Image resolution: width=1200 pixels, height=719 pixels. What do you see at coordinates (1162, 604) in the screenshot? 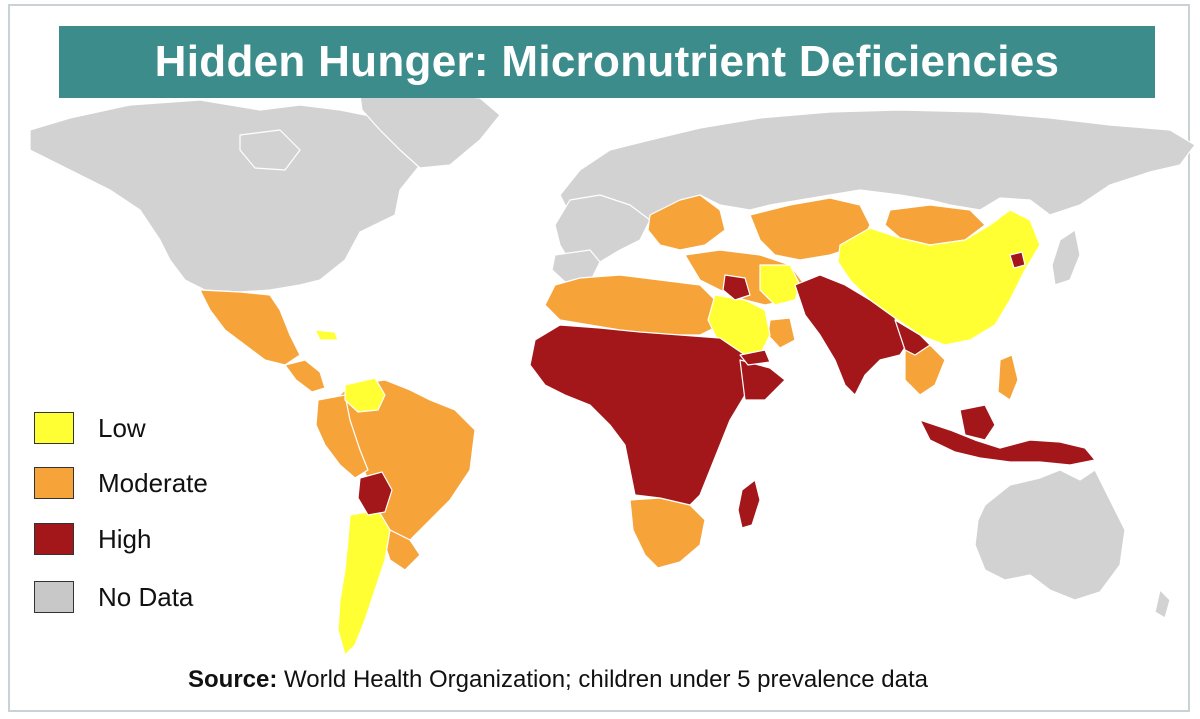
I see `region-new-zealand` at bounding box center [1162, 604].